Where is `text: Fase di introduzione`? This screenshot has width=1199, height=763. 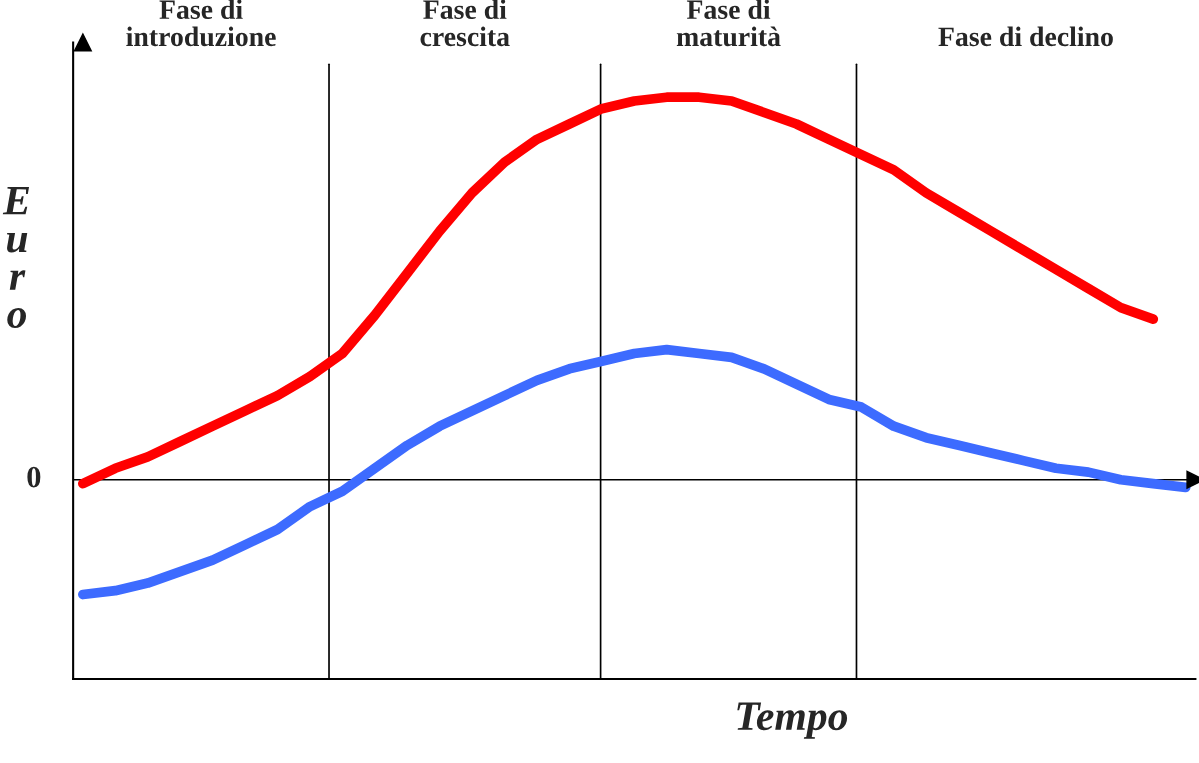 text: Fase di introduzione is located at coordinates (201, 23).